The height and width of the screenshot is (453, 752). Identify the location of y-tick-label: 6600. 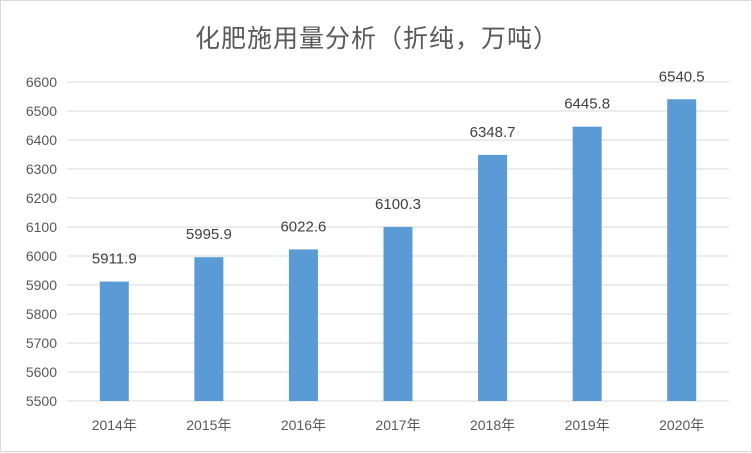
(41, 82).